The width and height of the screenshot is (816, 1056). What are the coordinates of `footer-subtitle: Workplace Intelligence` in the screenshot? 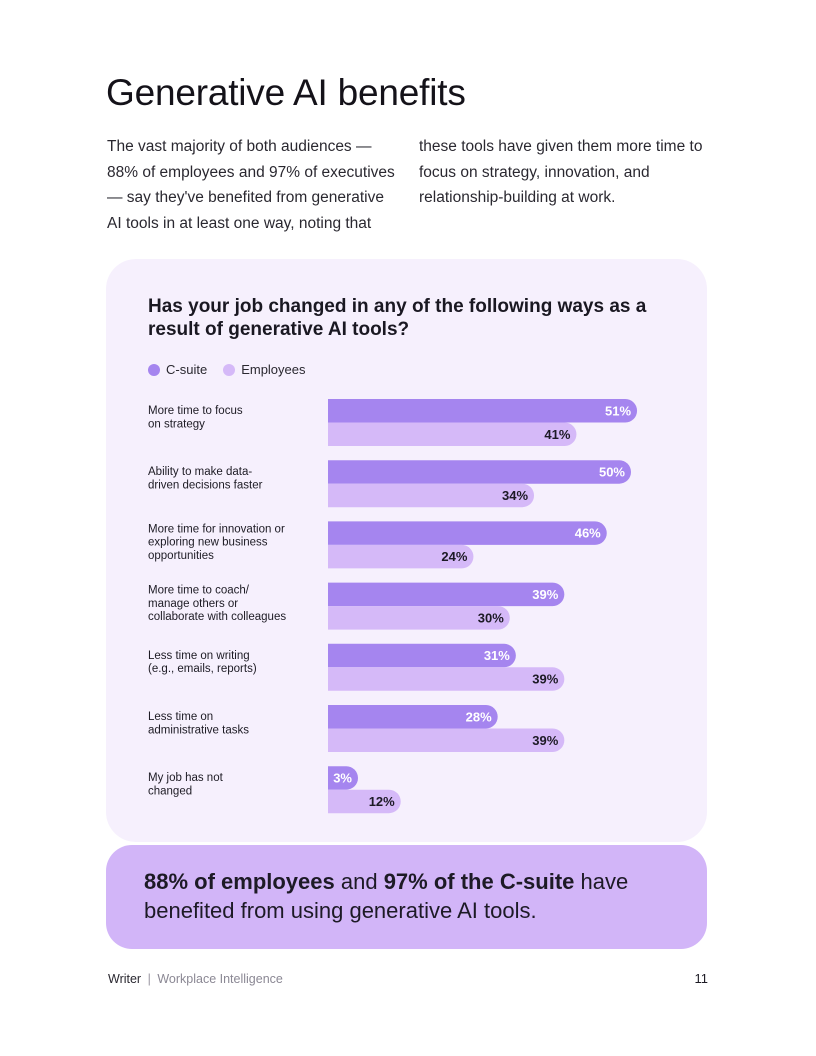 It's located at (220, 979).